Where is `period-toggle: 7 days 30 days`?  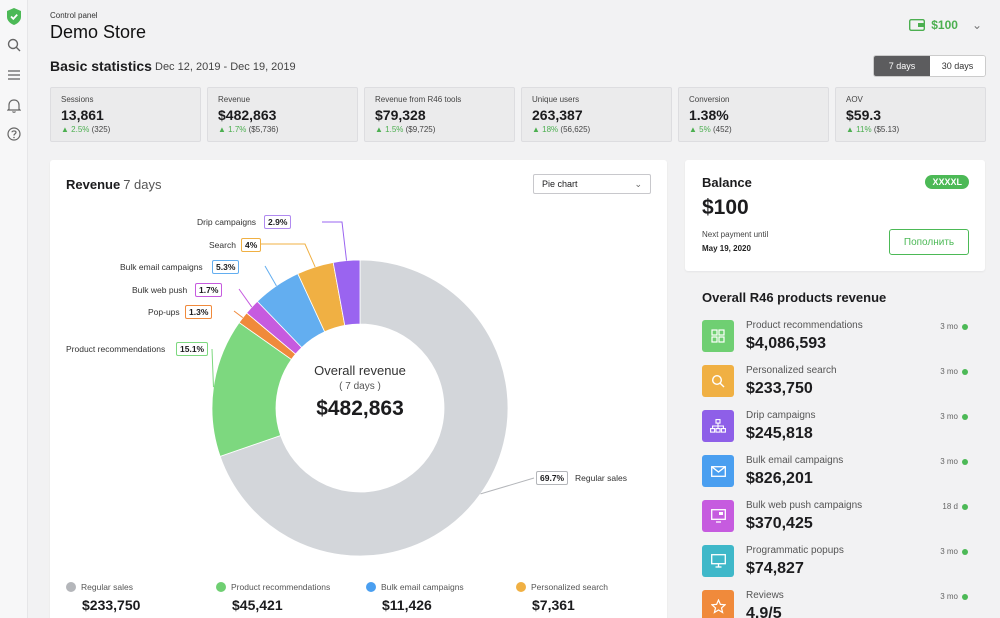 period-toggle: 7 days 30 days is located at coordinates (929, 66).